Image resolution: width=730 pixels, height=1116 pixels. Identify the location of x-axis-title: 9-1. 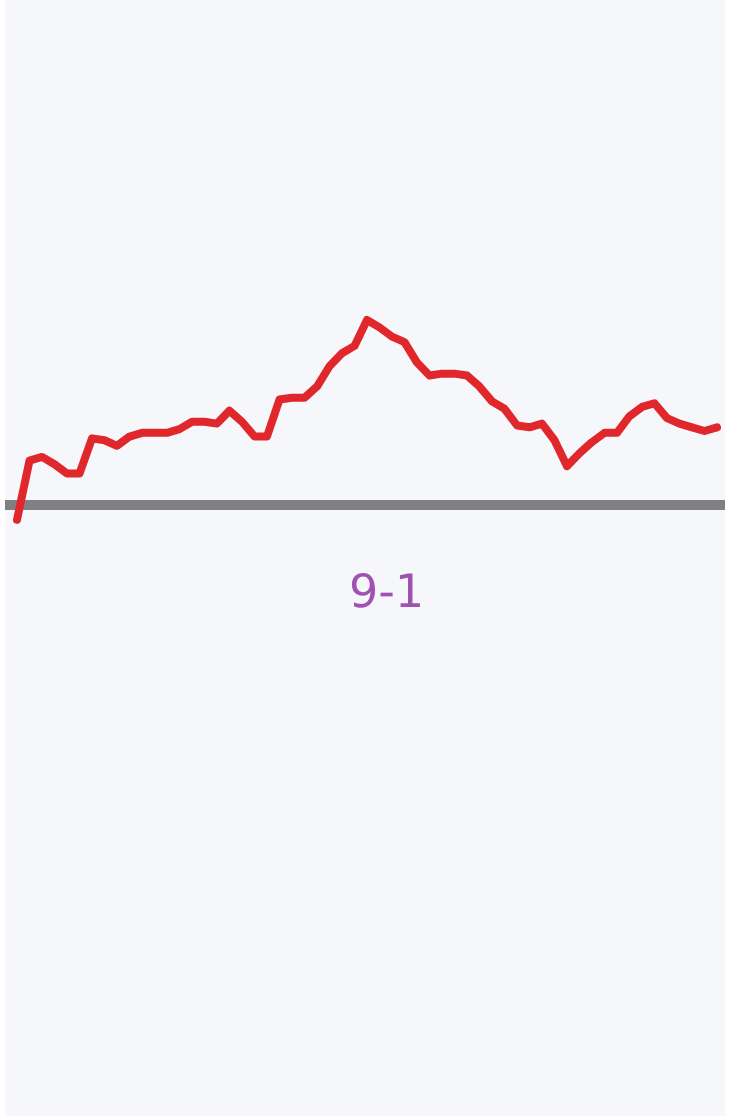
(385, 590).